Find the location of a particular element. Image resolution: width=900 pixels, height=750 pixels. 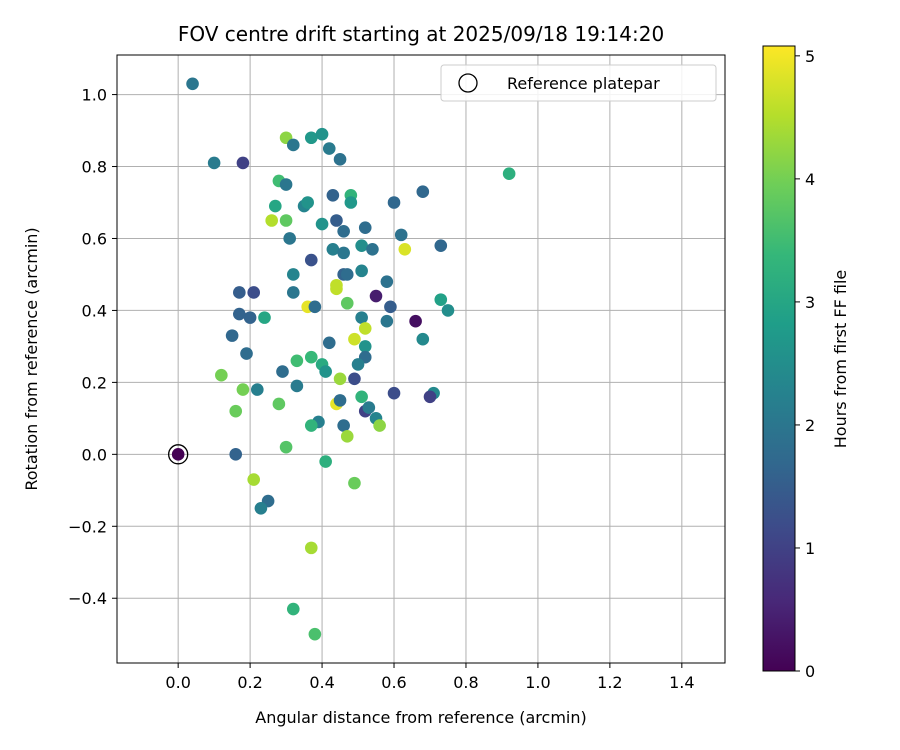

colorbar-ticks: 0 1 2 3 4 5 is located at coordinates (805, 364).